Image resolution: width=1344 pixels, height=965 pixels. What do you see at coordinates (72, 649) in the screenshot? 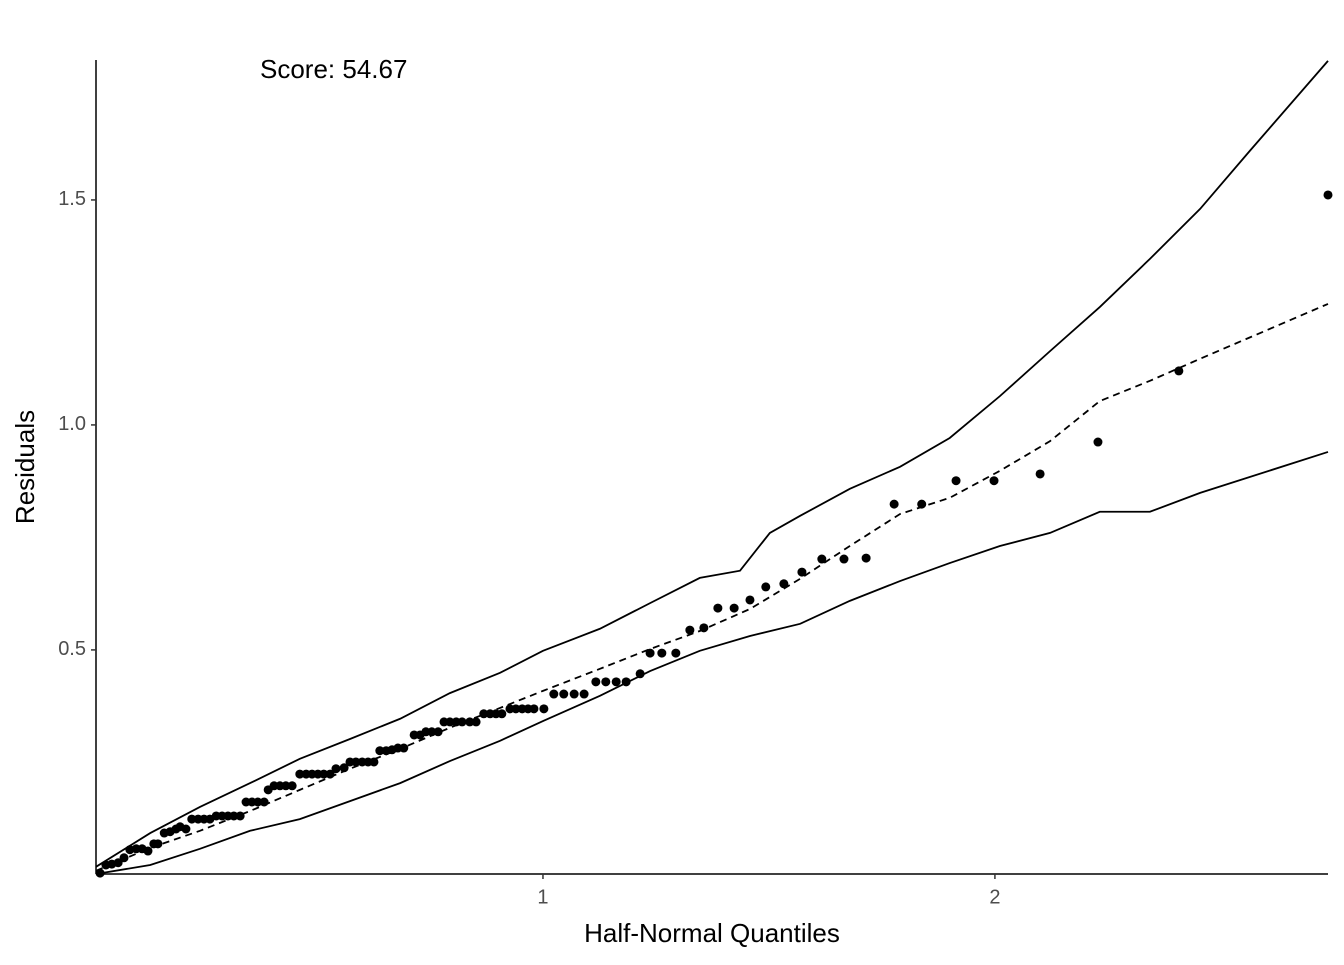
I see `y-tick-label: 0.5` at bounding box center [72, 649].